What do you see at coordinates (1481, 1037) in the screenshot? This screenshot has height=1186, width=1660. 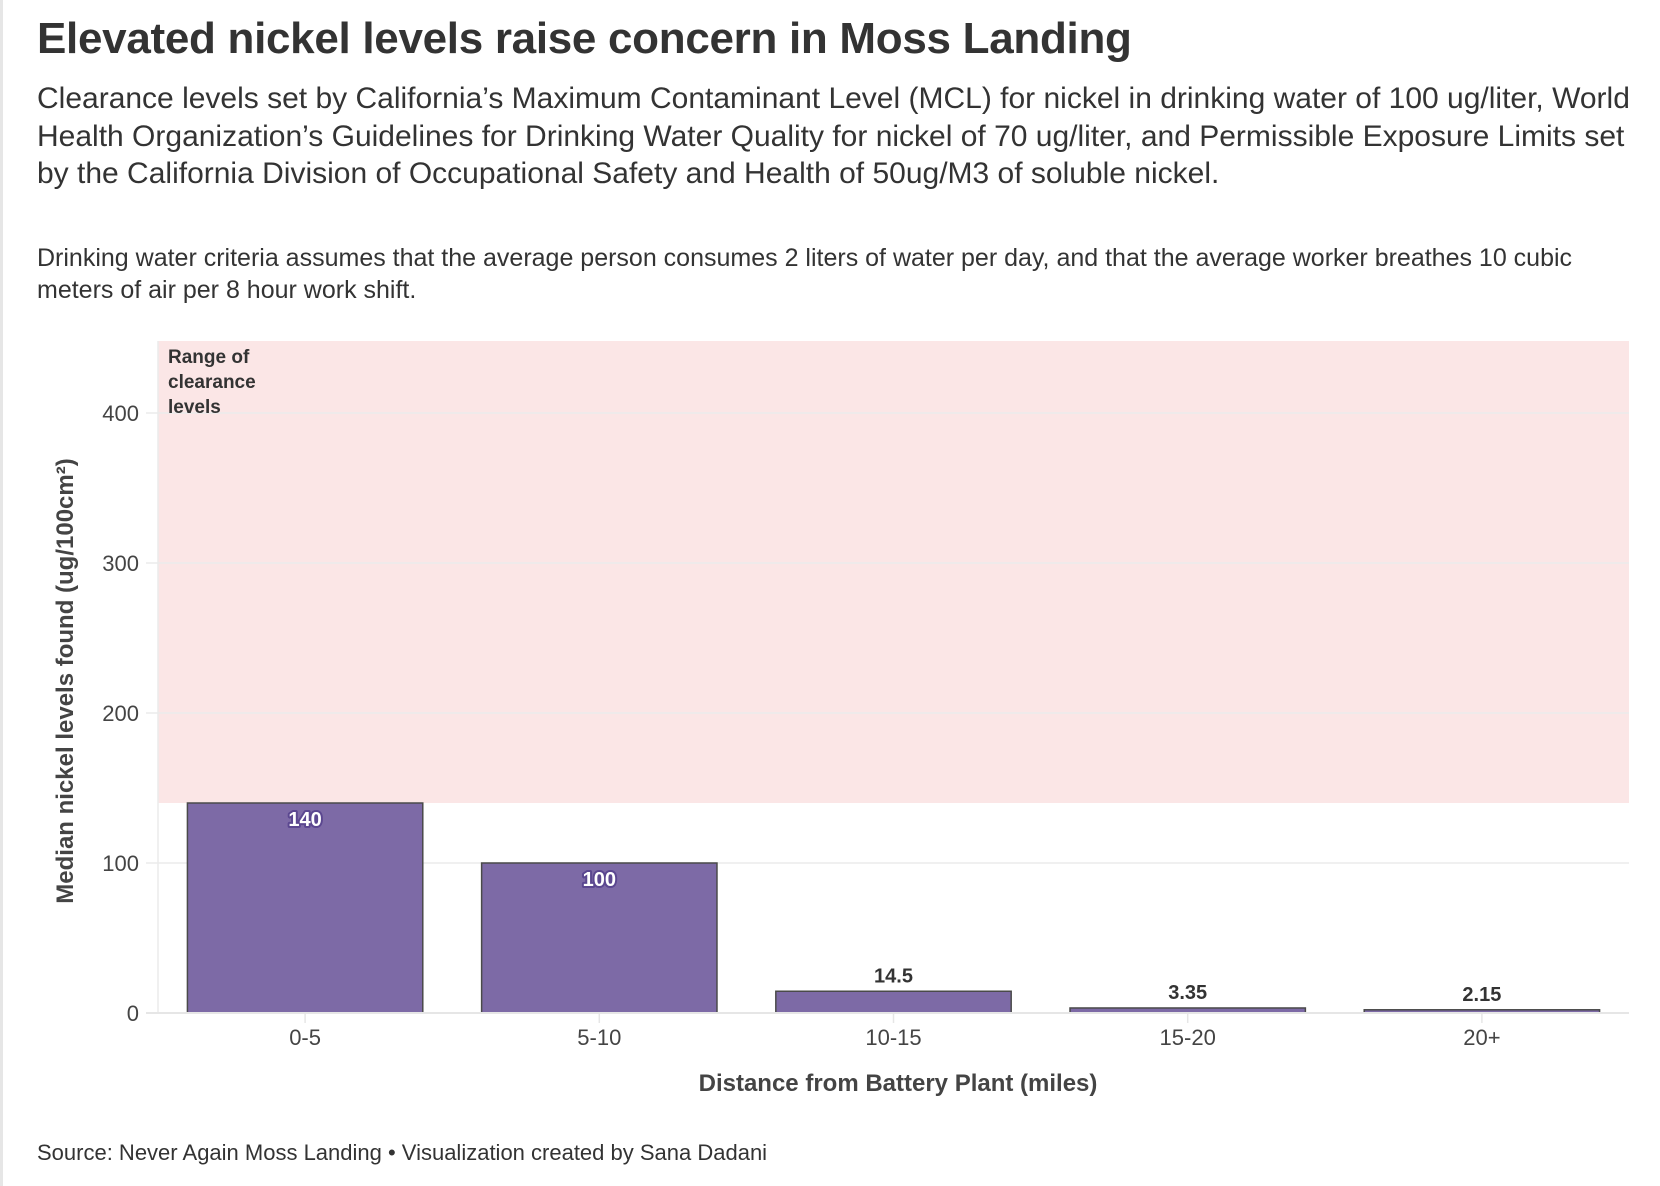 I see `x-tick-label: 20+` at bounding box center [1481, 1037].